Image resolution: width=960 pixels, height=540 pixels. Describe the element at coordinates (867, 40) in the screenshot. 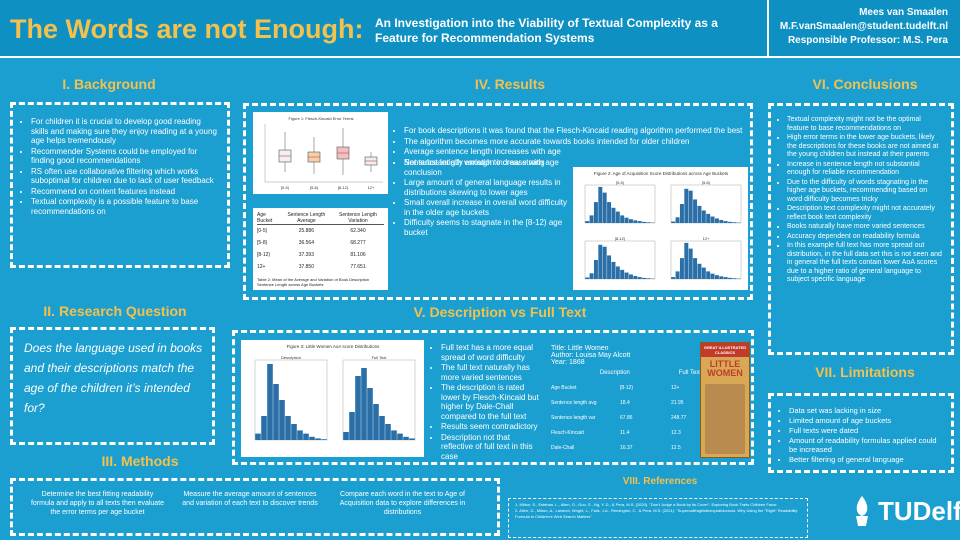

I see `professor: Responsible Professor: M.S. Pera` at that location.